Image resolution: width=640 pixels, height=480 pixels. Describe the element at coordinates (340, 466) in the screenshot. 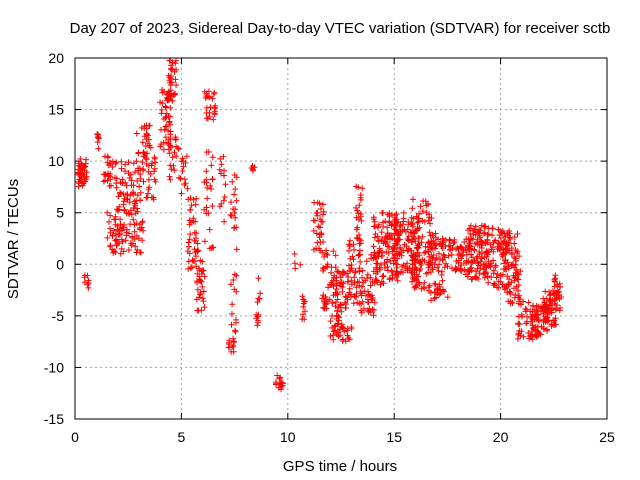

I see `x-axis-label: GPS time / hours` at that location.